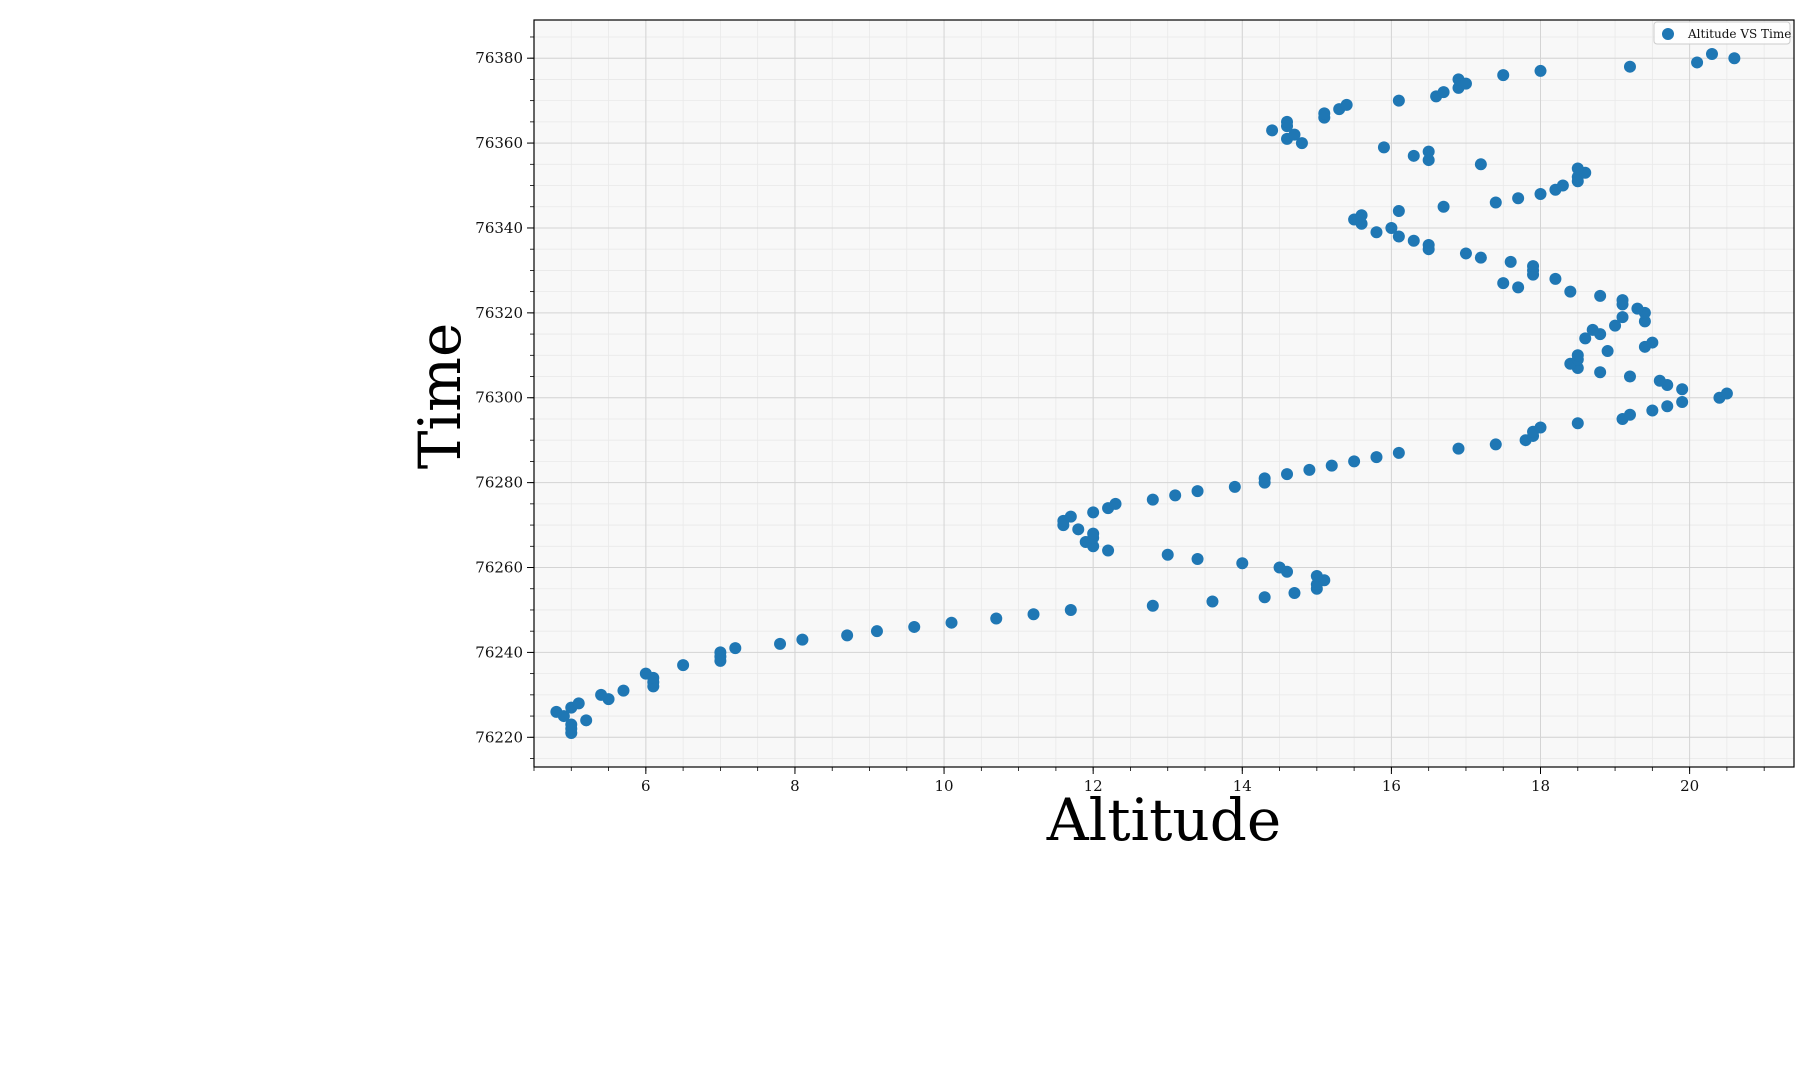 The height and width of the screenshot is (1089, 1800). Describe the element at coordinates (1668, 34) in the screenshot. I see `legend-marker` at that location.